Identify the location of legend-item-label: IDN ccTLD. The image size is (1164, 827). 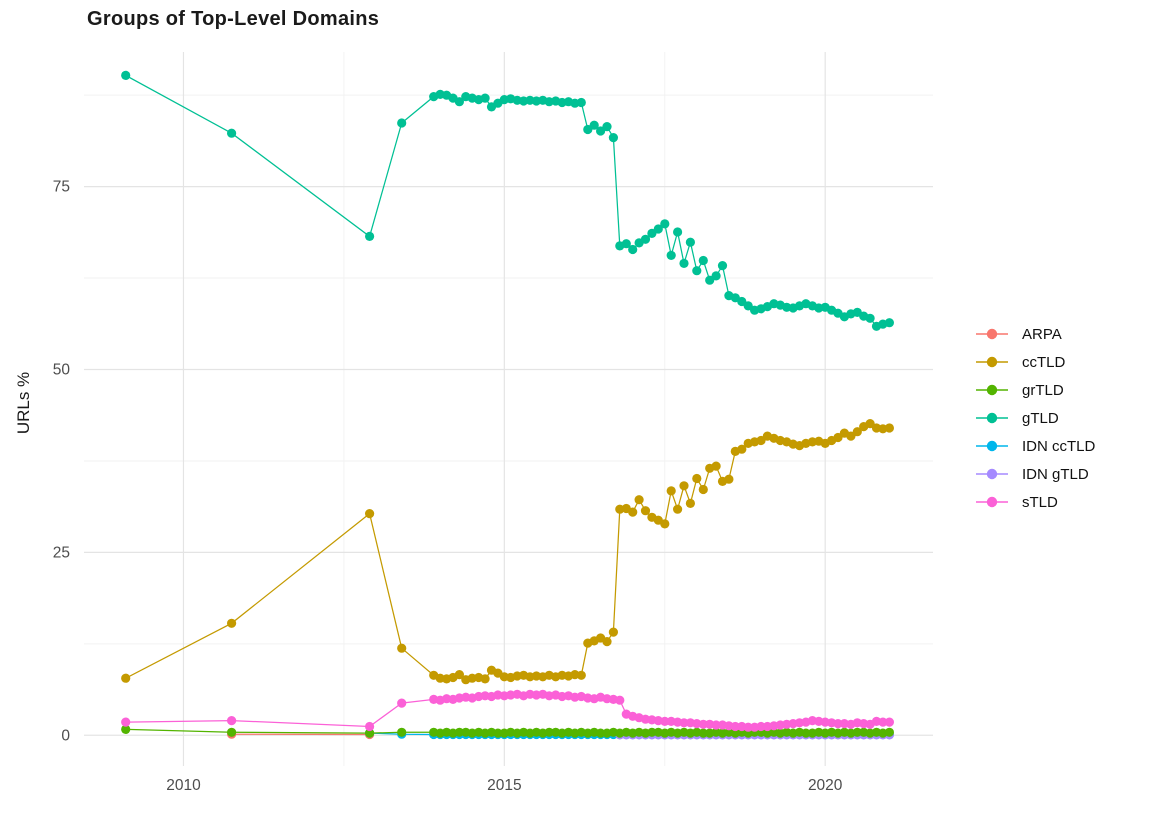
(1059, 446).